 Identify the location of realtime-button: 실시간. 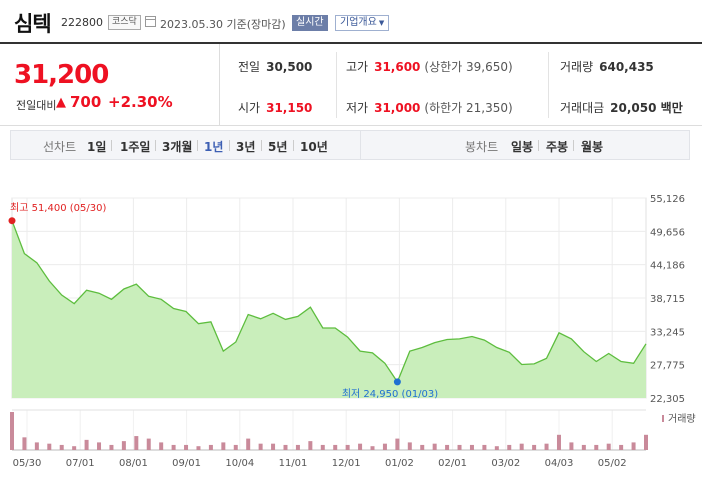
(310, 23).